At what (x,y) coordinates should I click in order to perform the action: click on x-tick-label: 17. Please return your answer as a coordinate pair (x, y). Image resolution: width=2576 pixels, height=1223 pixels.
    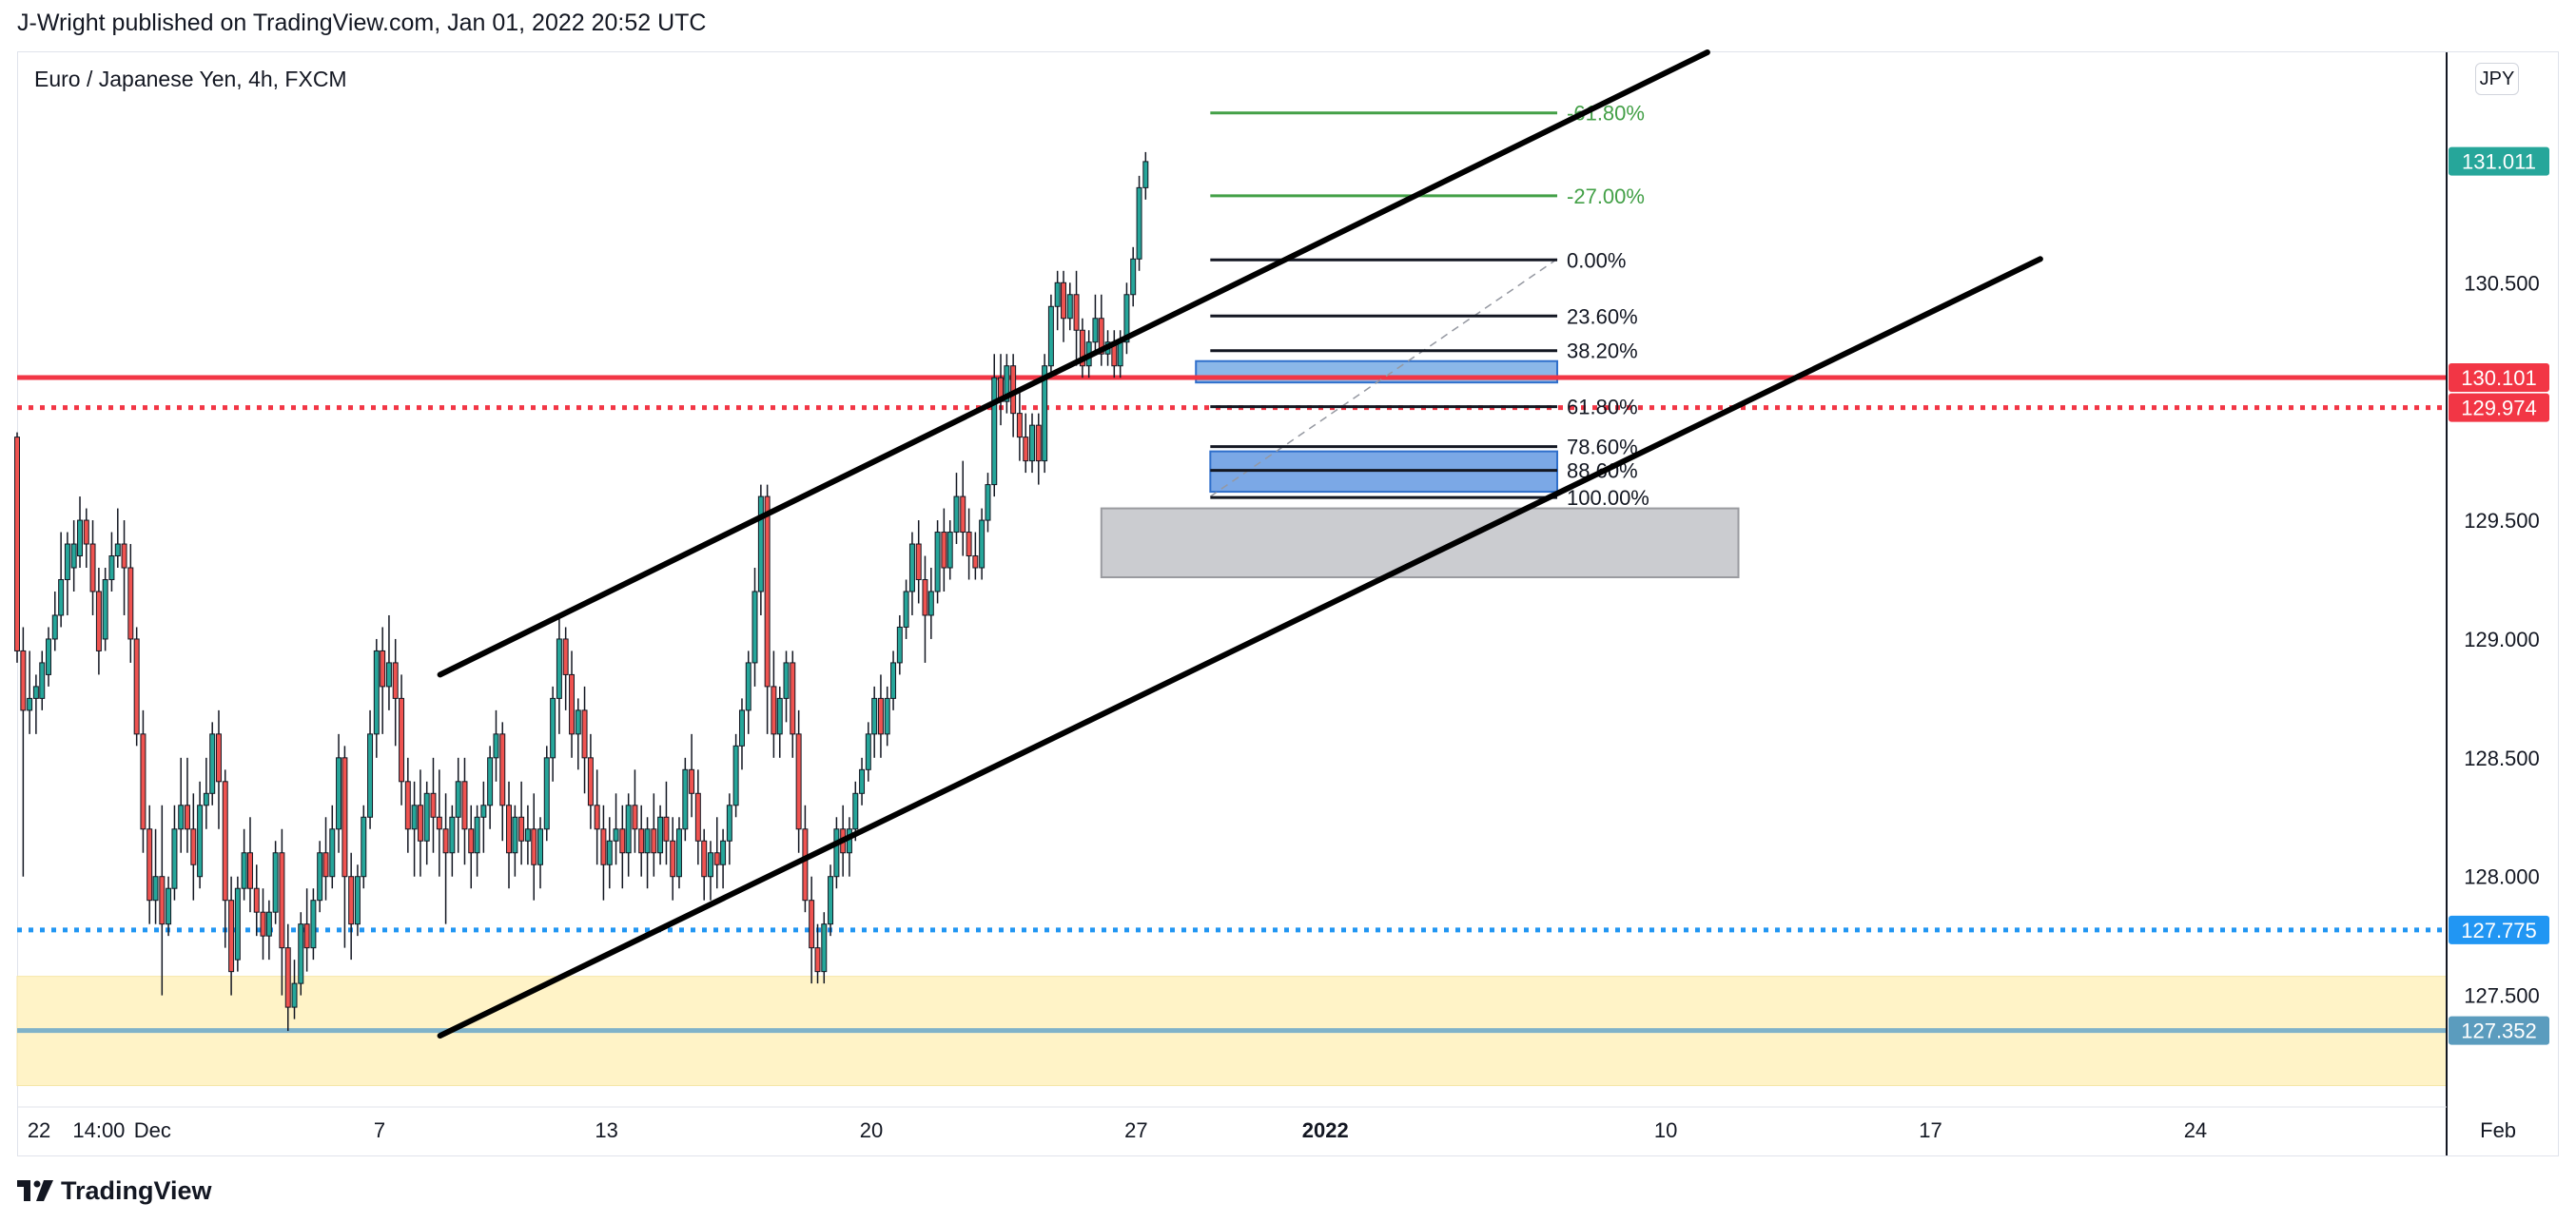
    Looking at the image, I should click on (1931, 1130).